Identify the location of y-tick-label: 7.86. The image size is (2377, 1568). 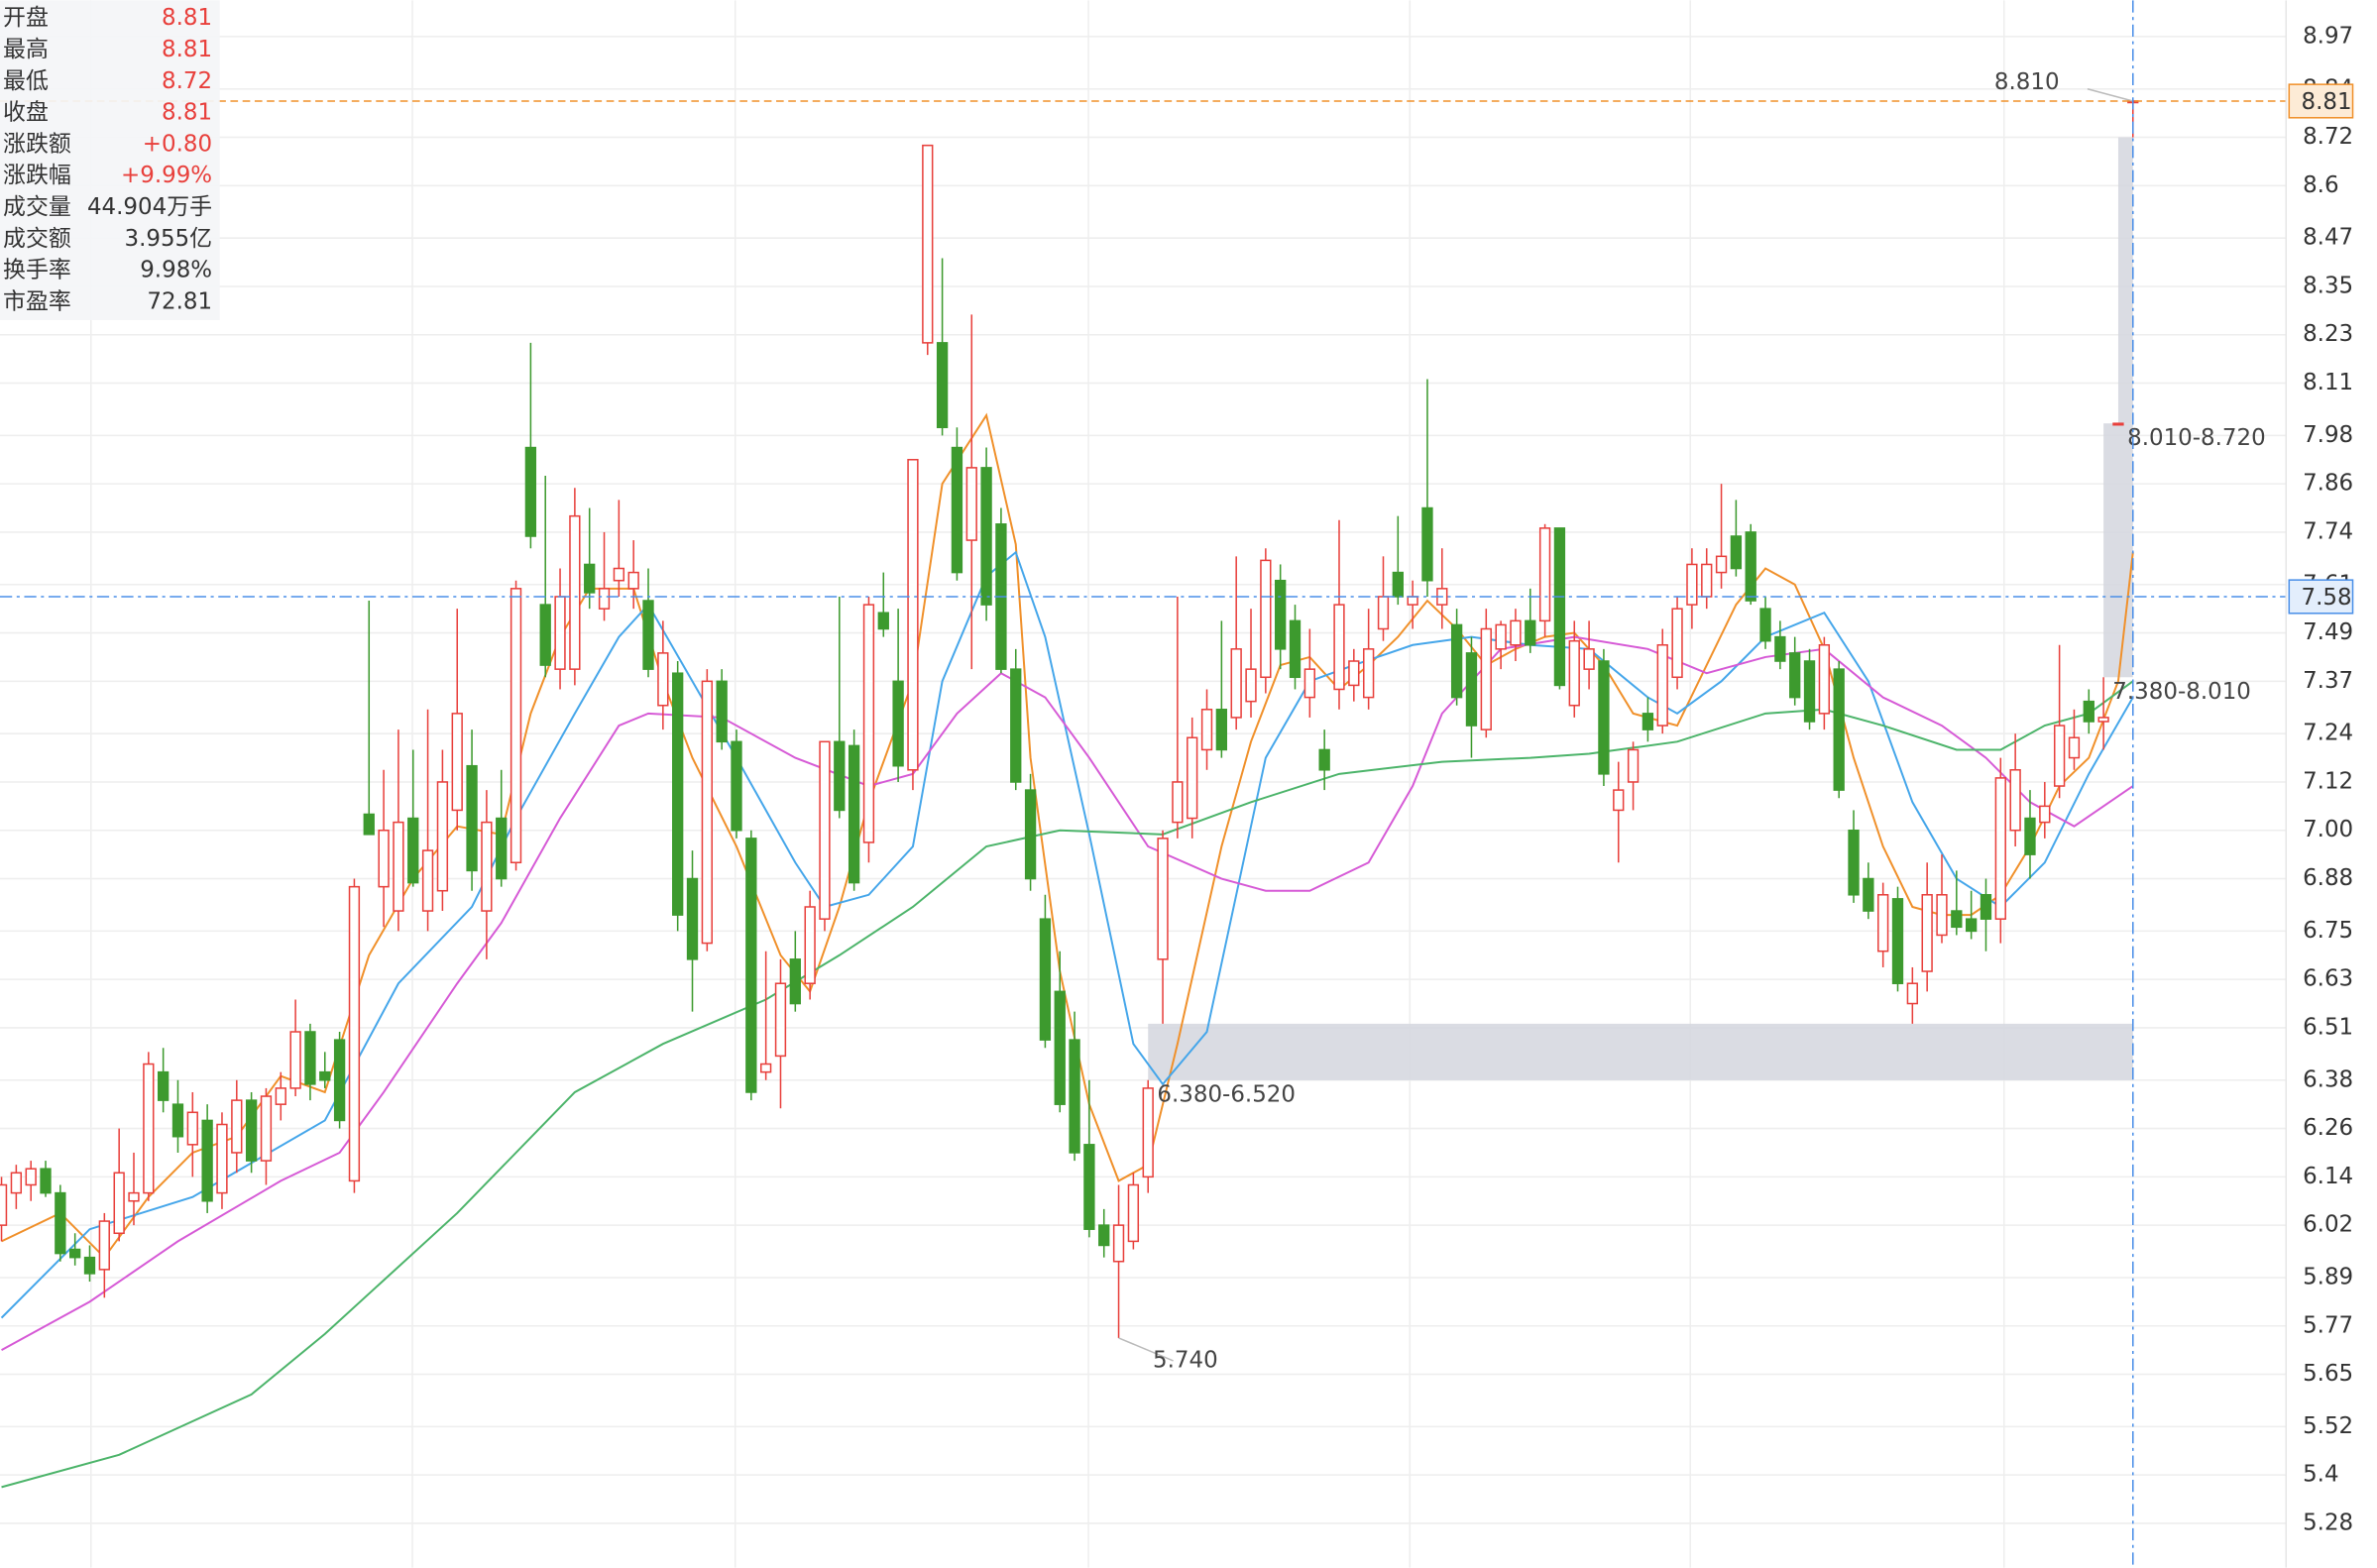
(2328, 484).